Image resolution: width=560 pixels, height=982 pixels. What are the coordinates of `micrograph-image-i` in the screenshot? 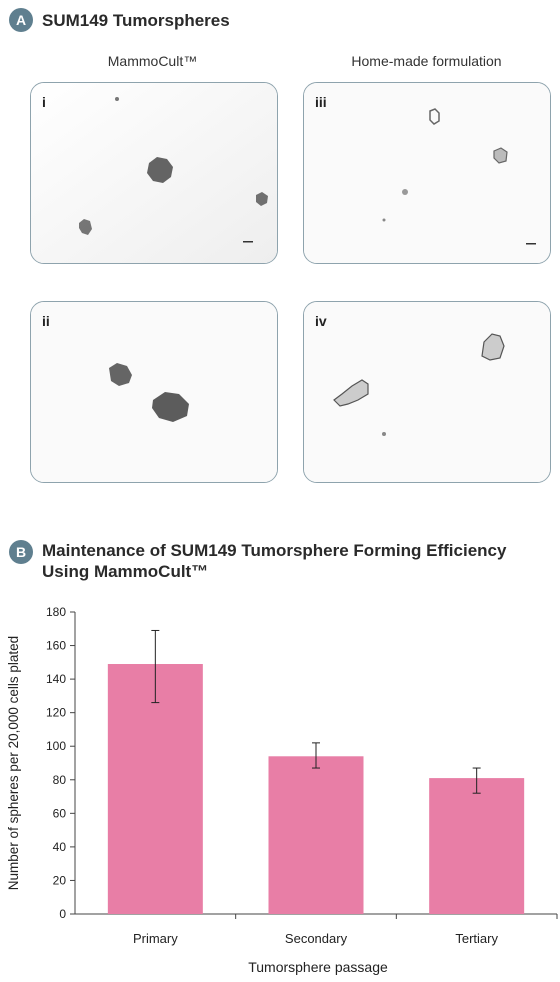 It's located at (154, 173).